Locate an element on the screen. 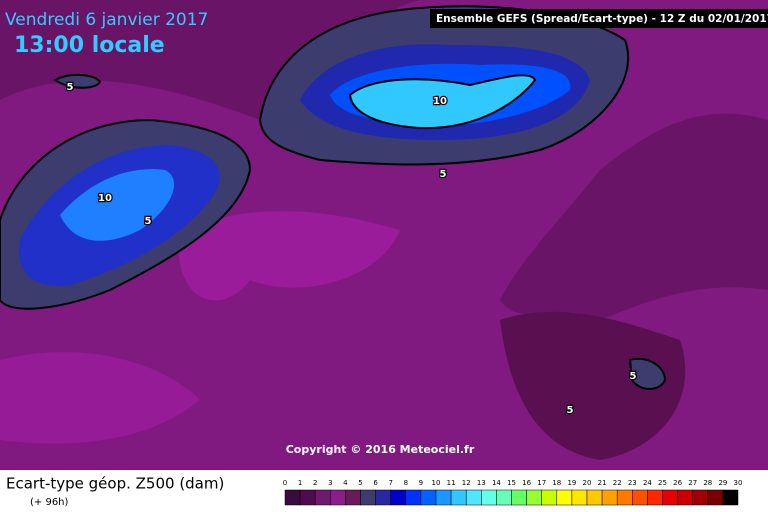  title: Vendredi 6 janvier 2017 is located at coordinates (106, 20).